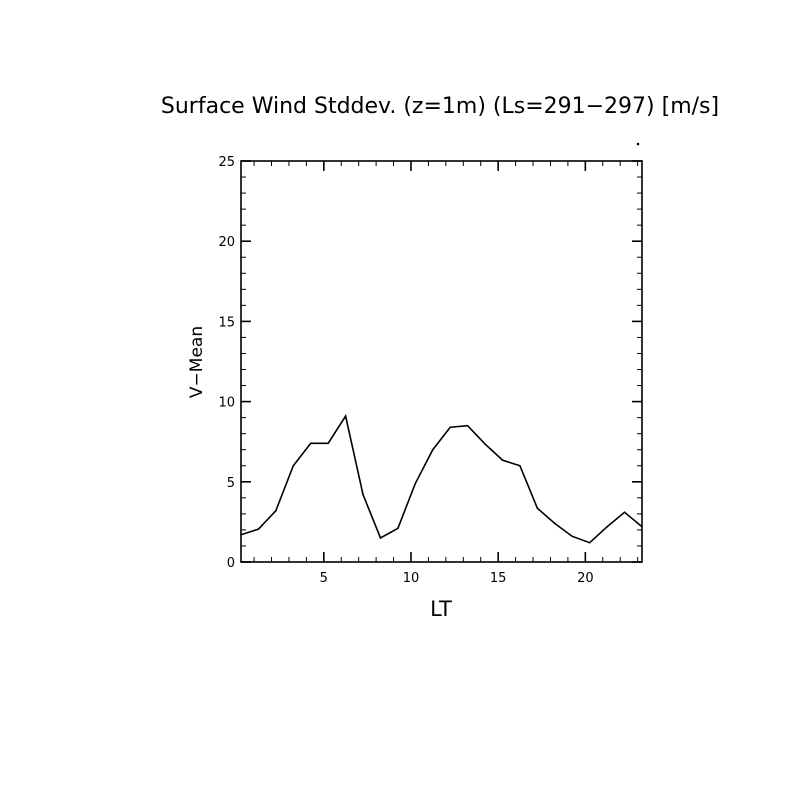 This screenshot has height=804, width=804. I want to click on y-tick-label: 10, so click(226, 403).